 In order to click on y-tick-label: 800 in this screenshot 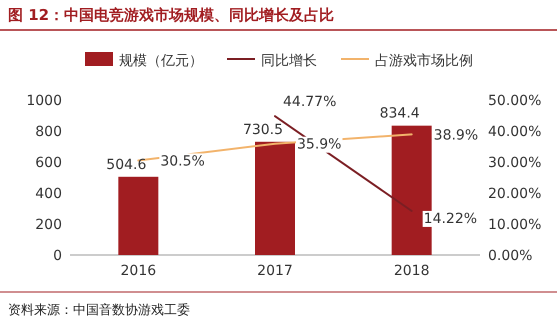, I will do `click(48, 132)`.